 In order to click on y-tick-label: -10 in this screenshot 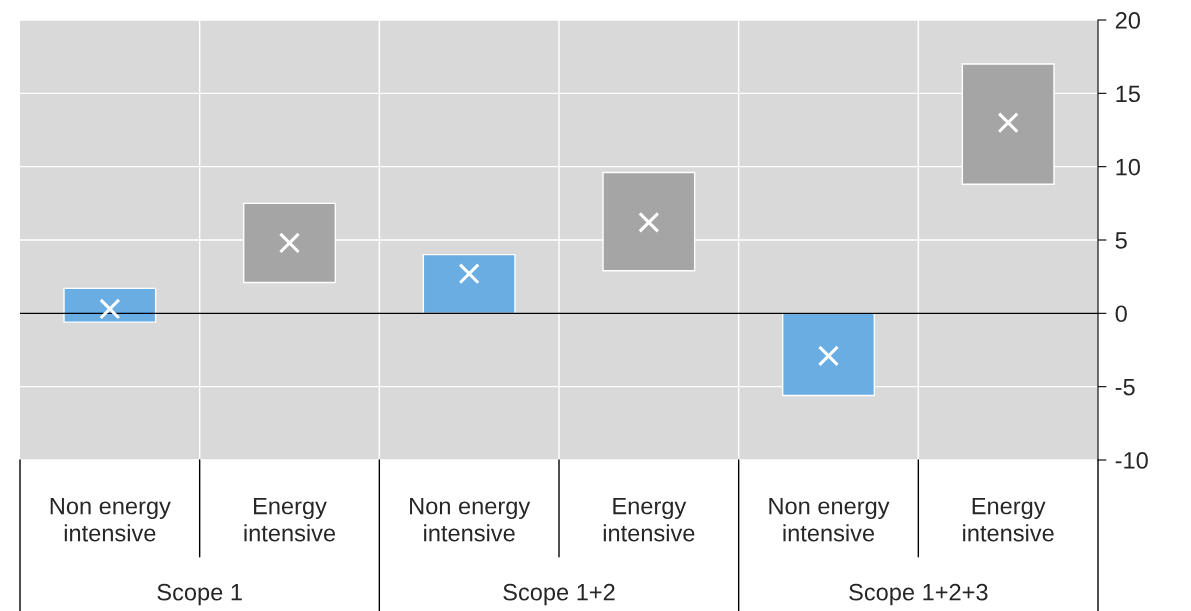, I will do `click(1131, 460)`.